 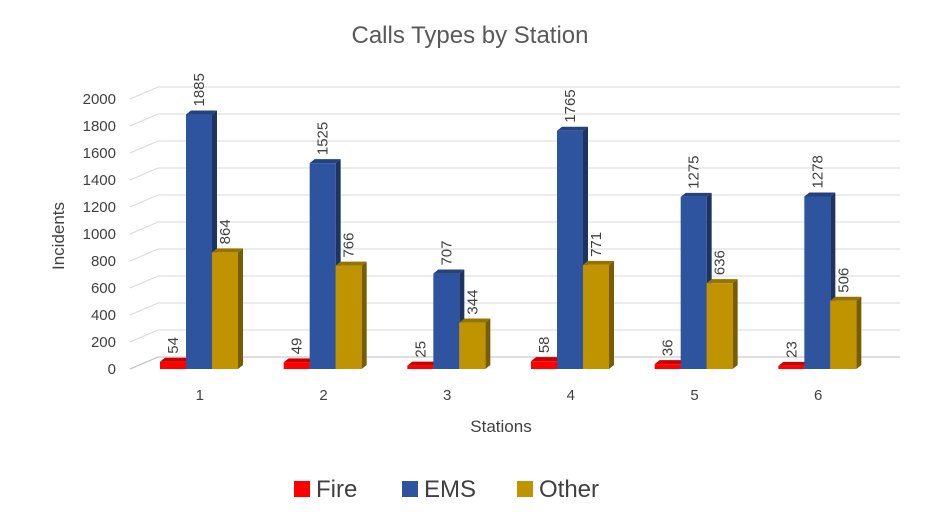 What do you see at coordinates (450, 489) in the screenshot?
I see `legend-label: EMS` at bounding box center [450, 489].